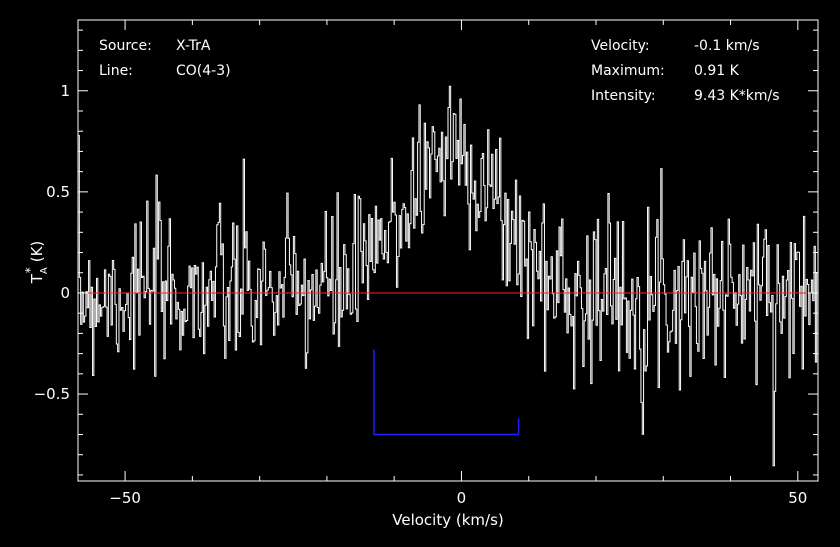 The width and height of the screenshot is (840, 547). What do you see at coordinates (65, 91) in the screenshot?
I see `y-tick-label: 1` at bounding box center [65, 91].